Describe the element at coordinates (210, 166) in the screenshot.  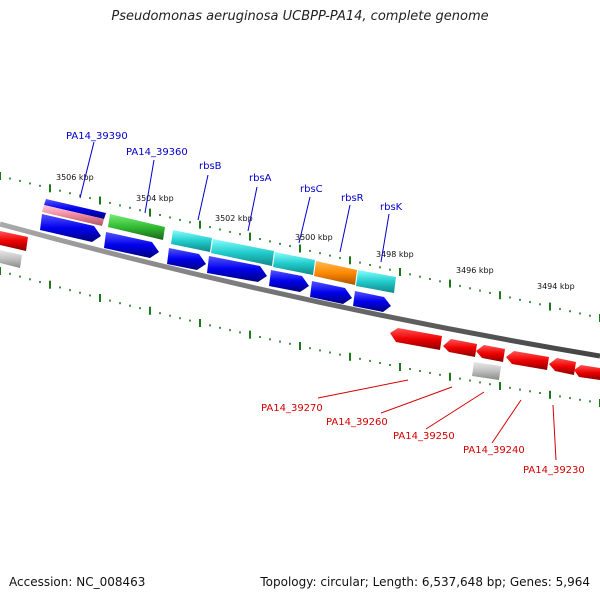
I see `gene-label-rbsb: rbsB` at that location.